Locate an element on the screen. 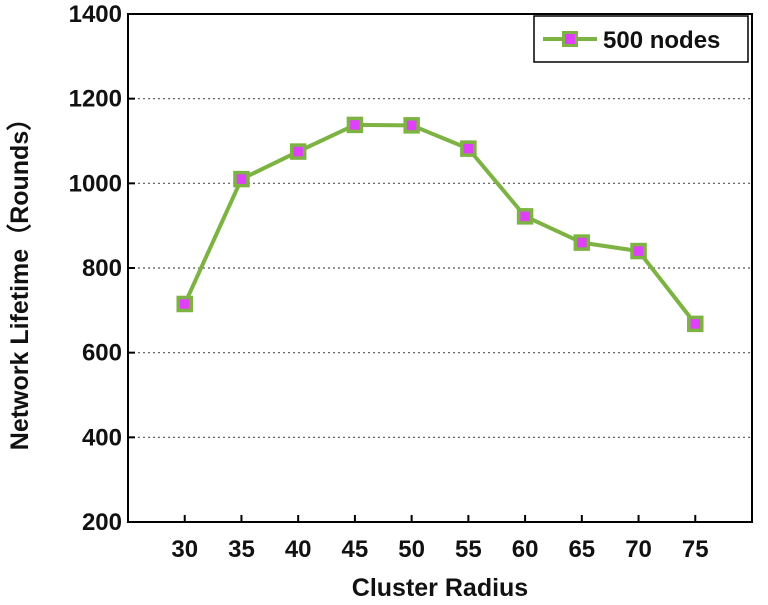 The image size is (768, 605). y-tick-label: 800 is located at coordinates (102, 268).